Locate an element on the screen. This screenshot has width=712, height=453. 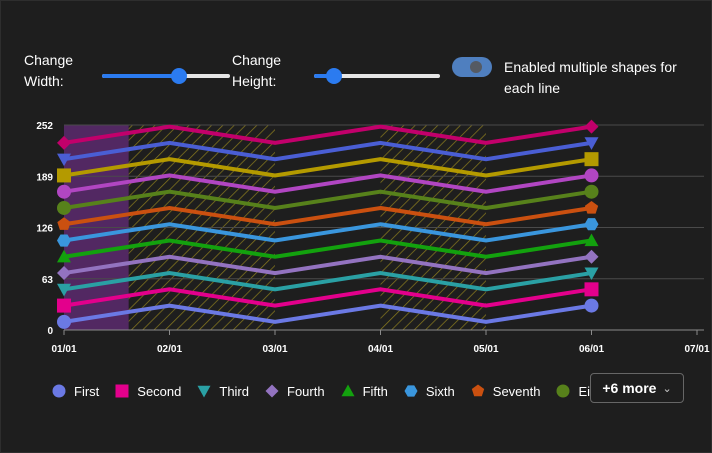
height-slider is located at coordinates (377, 76).